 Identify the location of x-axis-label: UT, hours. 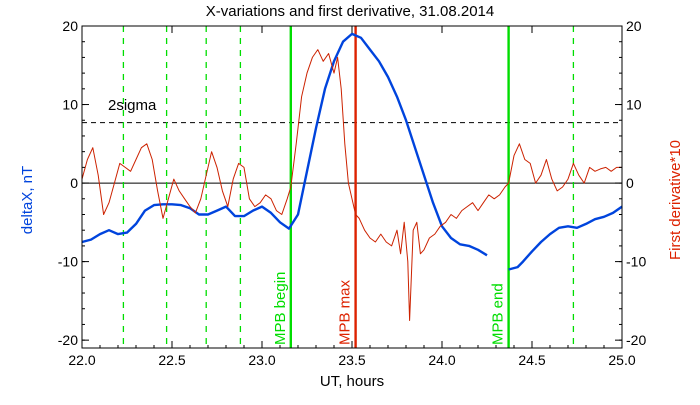
(352, 381).